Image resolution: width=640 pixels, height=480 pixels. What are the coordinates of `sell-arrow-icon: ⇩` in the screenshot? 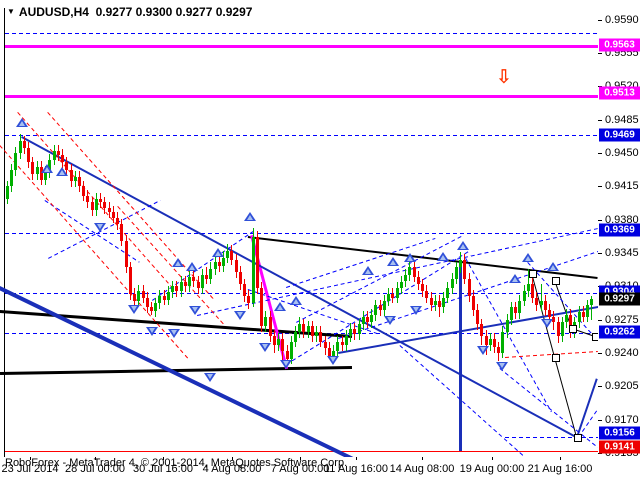 It's located at (504, 77).